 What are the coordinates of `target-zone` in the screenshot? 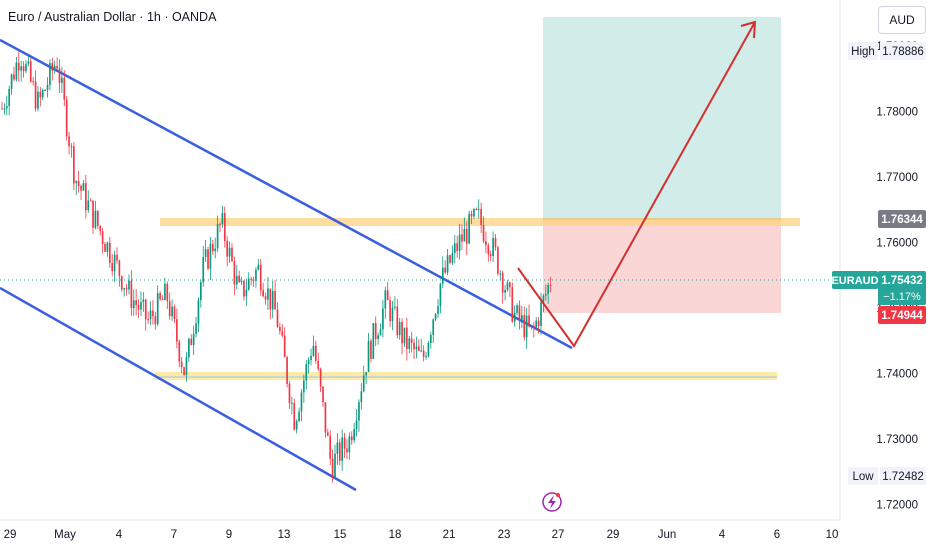 It's located at (662, 118).